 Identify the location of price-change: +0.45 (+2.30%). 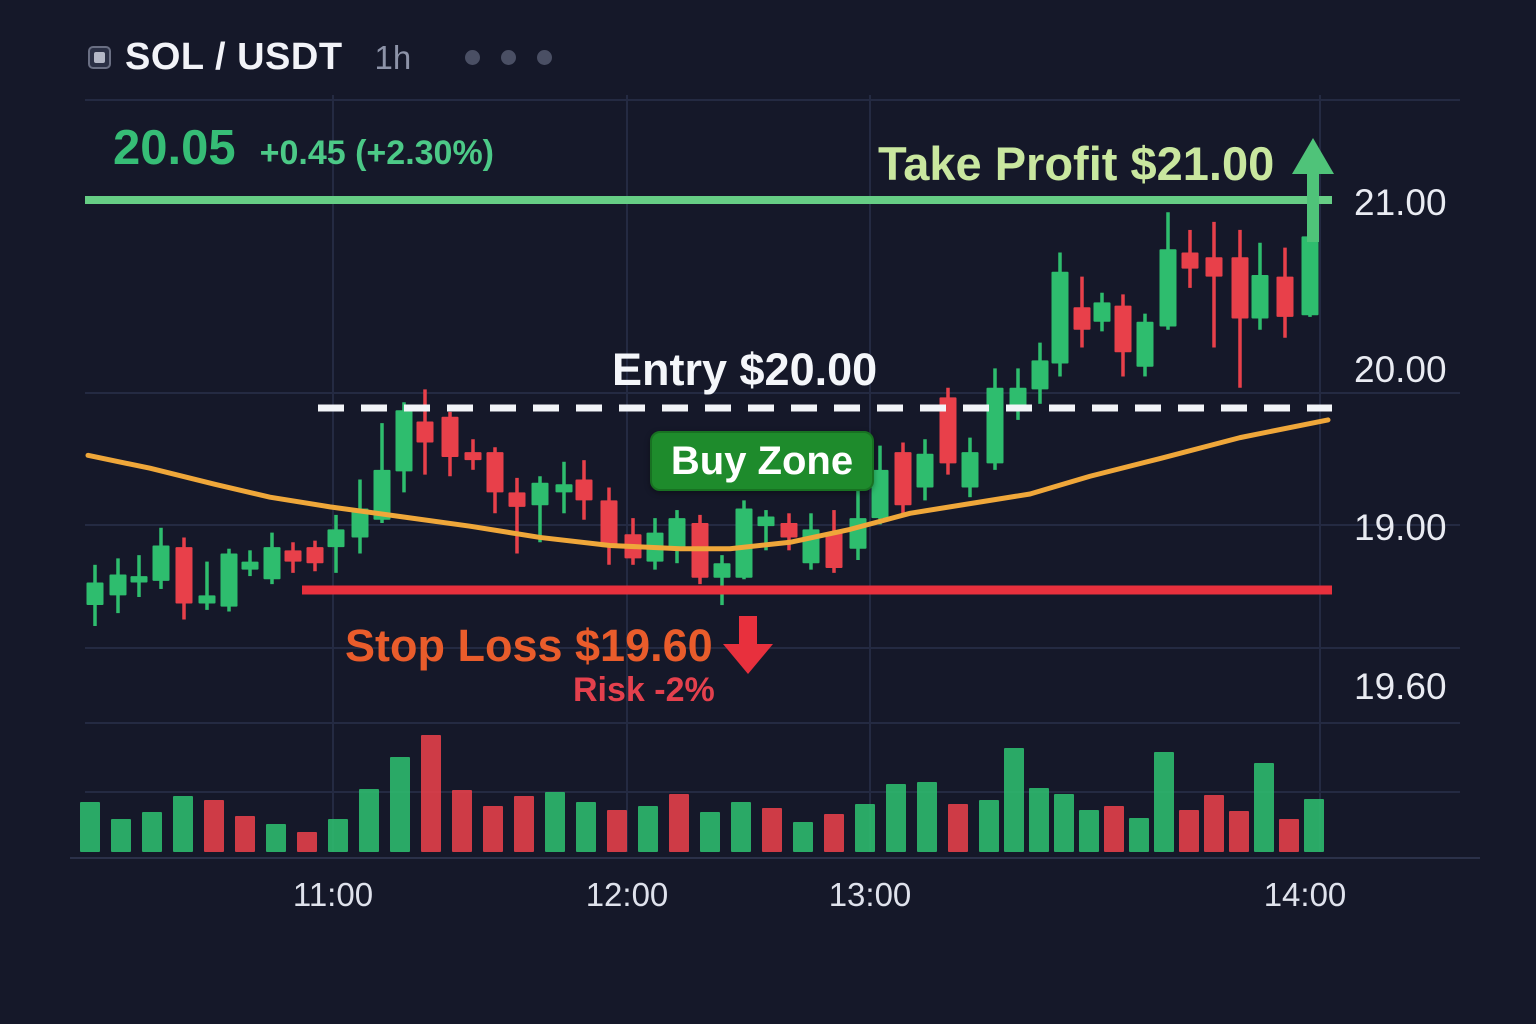
(377, 153).